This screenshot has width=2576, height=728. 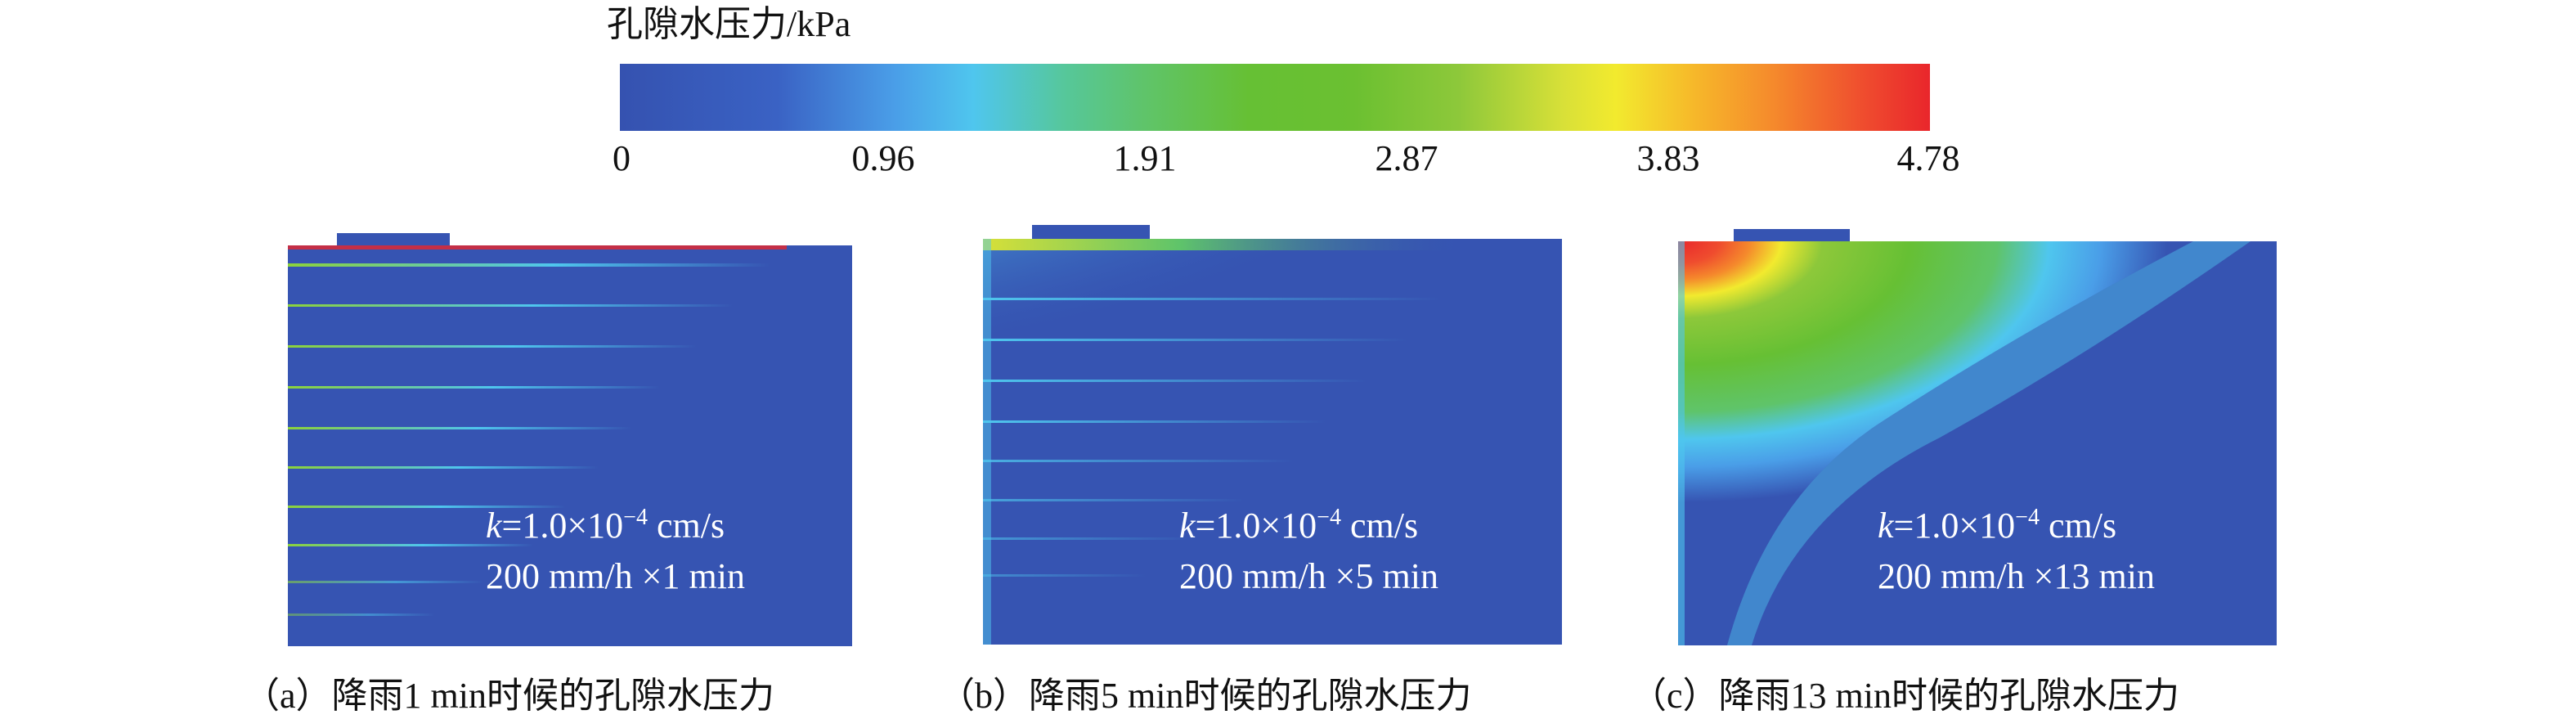 What do you see at coordinates (622, 158) in the screenshot?
I see `colorbar-tick-0: 0` at bounding box center [622, 158].